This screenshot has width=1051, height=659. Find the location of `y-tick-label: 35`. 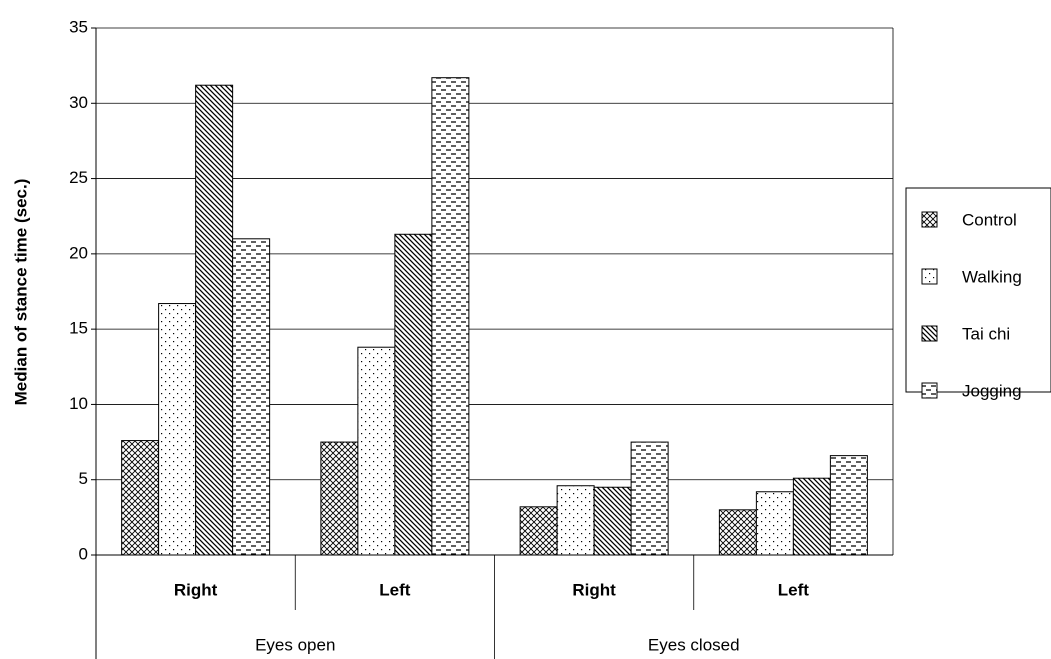

y-tick-label: 35 is located at coordinates (78, 26).